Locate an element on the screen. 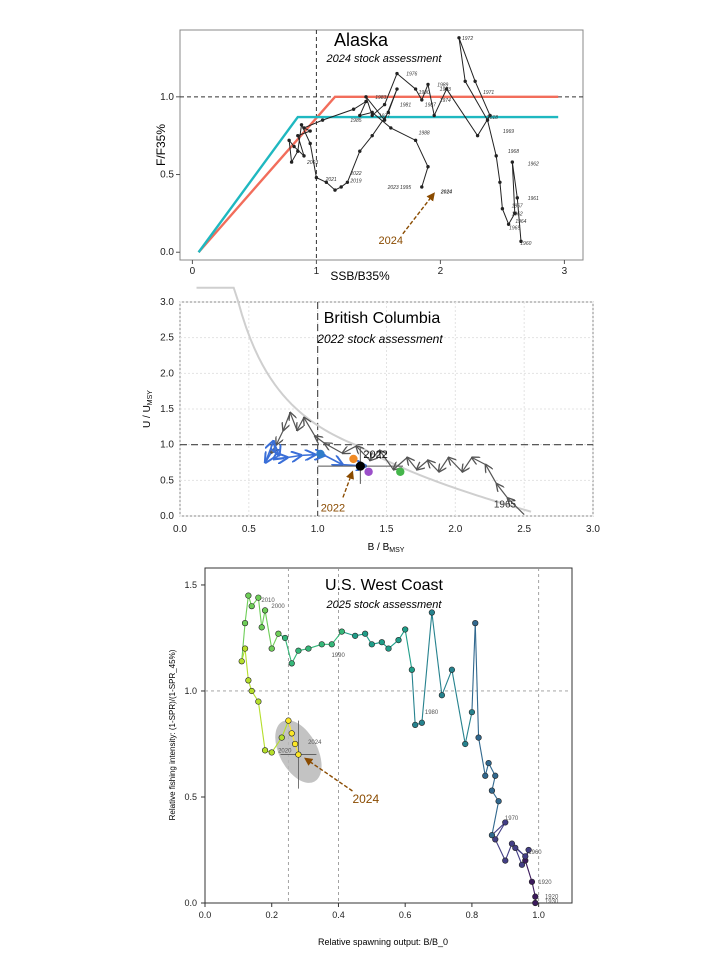  alaska-year-label: 1971 is located at coordinates (488, 93).